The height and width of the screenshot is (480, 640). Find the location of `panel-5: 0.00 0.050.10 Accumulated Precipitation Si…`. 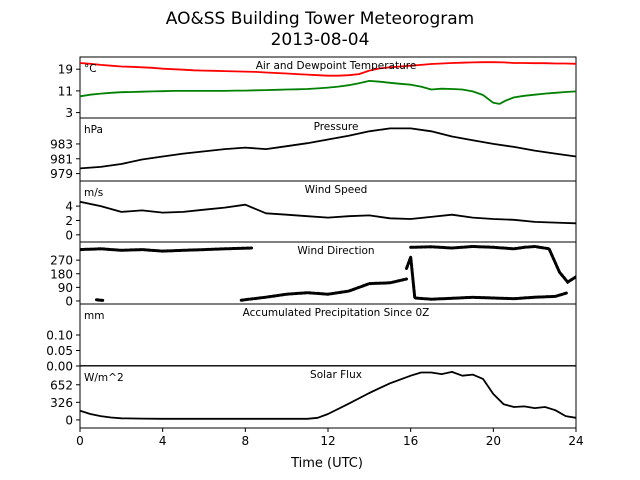

panel-5: 0.00 0.050.10 Accumulated Precipitation Si… is located at coordinates (311, 338).